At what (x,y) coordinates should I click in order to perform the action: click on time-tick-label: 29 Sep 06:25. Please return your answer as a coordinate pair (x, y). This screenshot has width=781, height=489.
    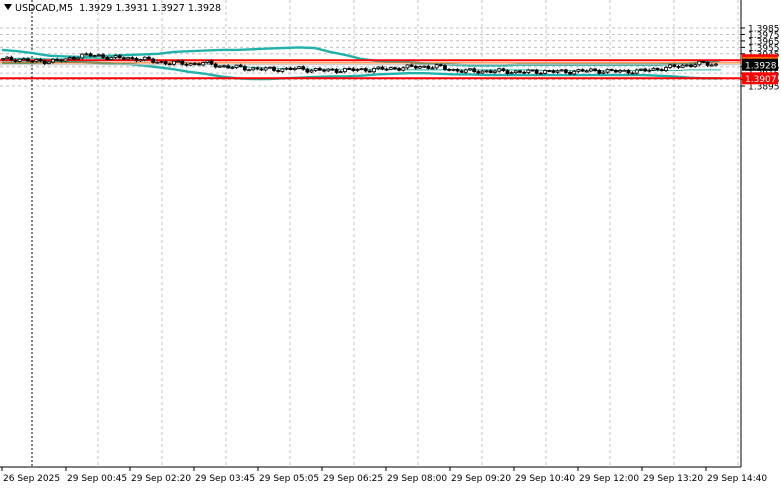
    Looking at the image, I should click on (353, 479).